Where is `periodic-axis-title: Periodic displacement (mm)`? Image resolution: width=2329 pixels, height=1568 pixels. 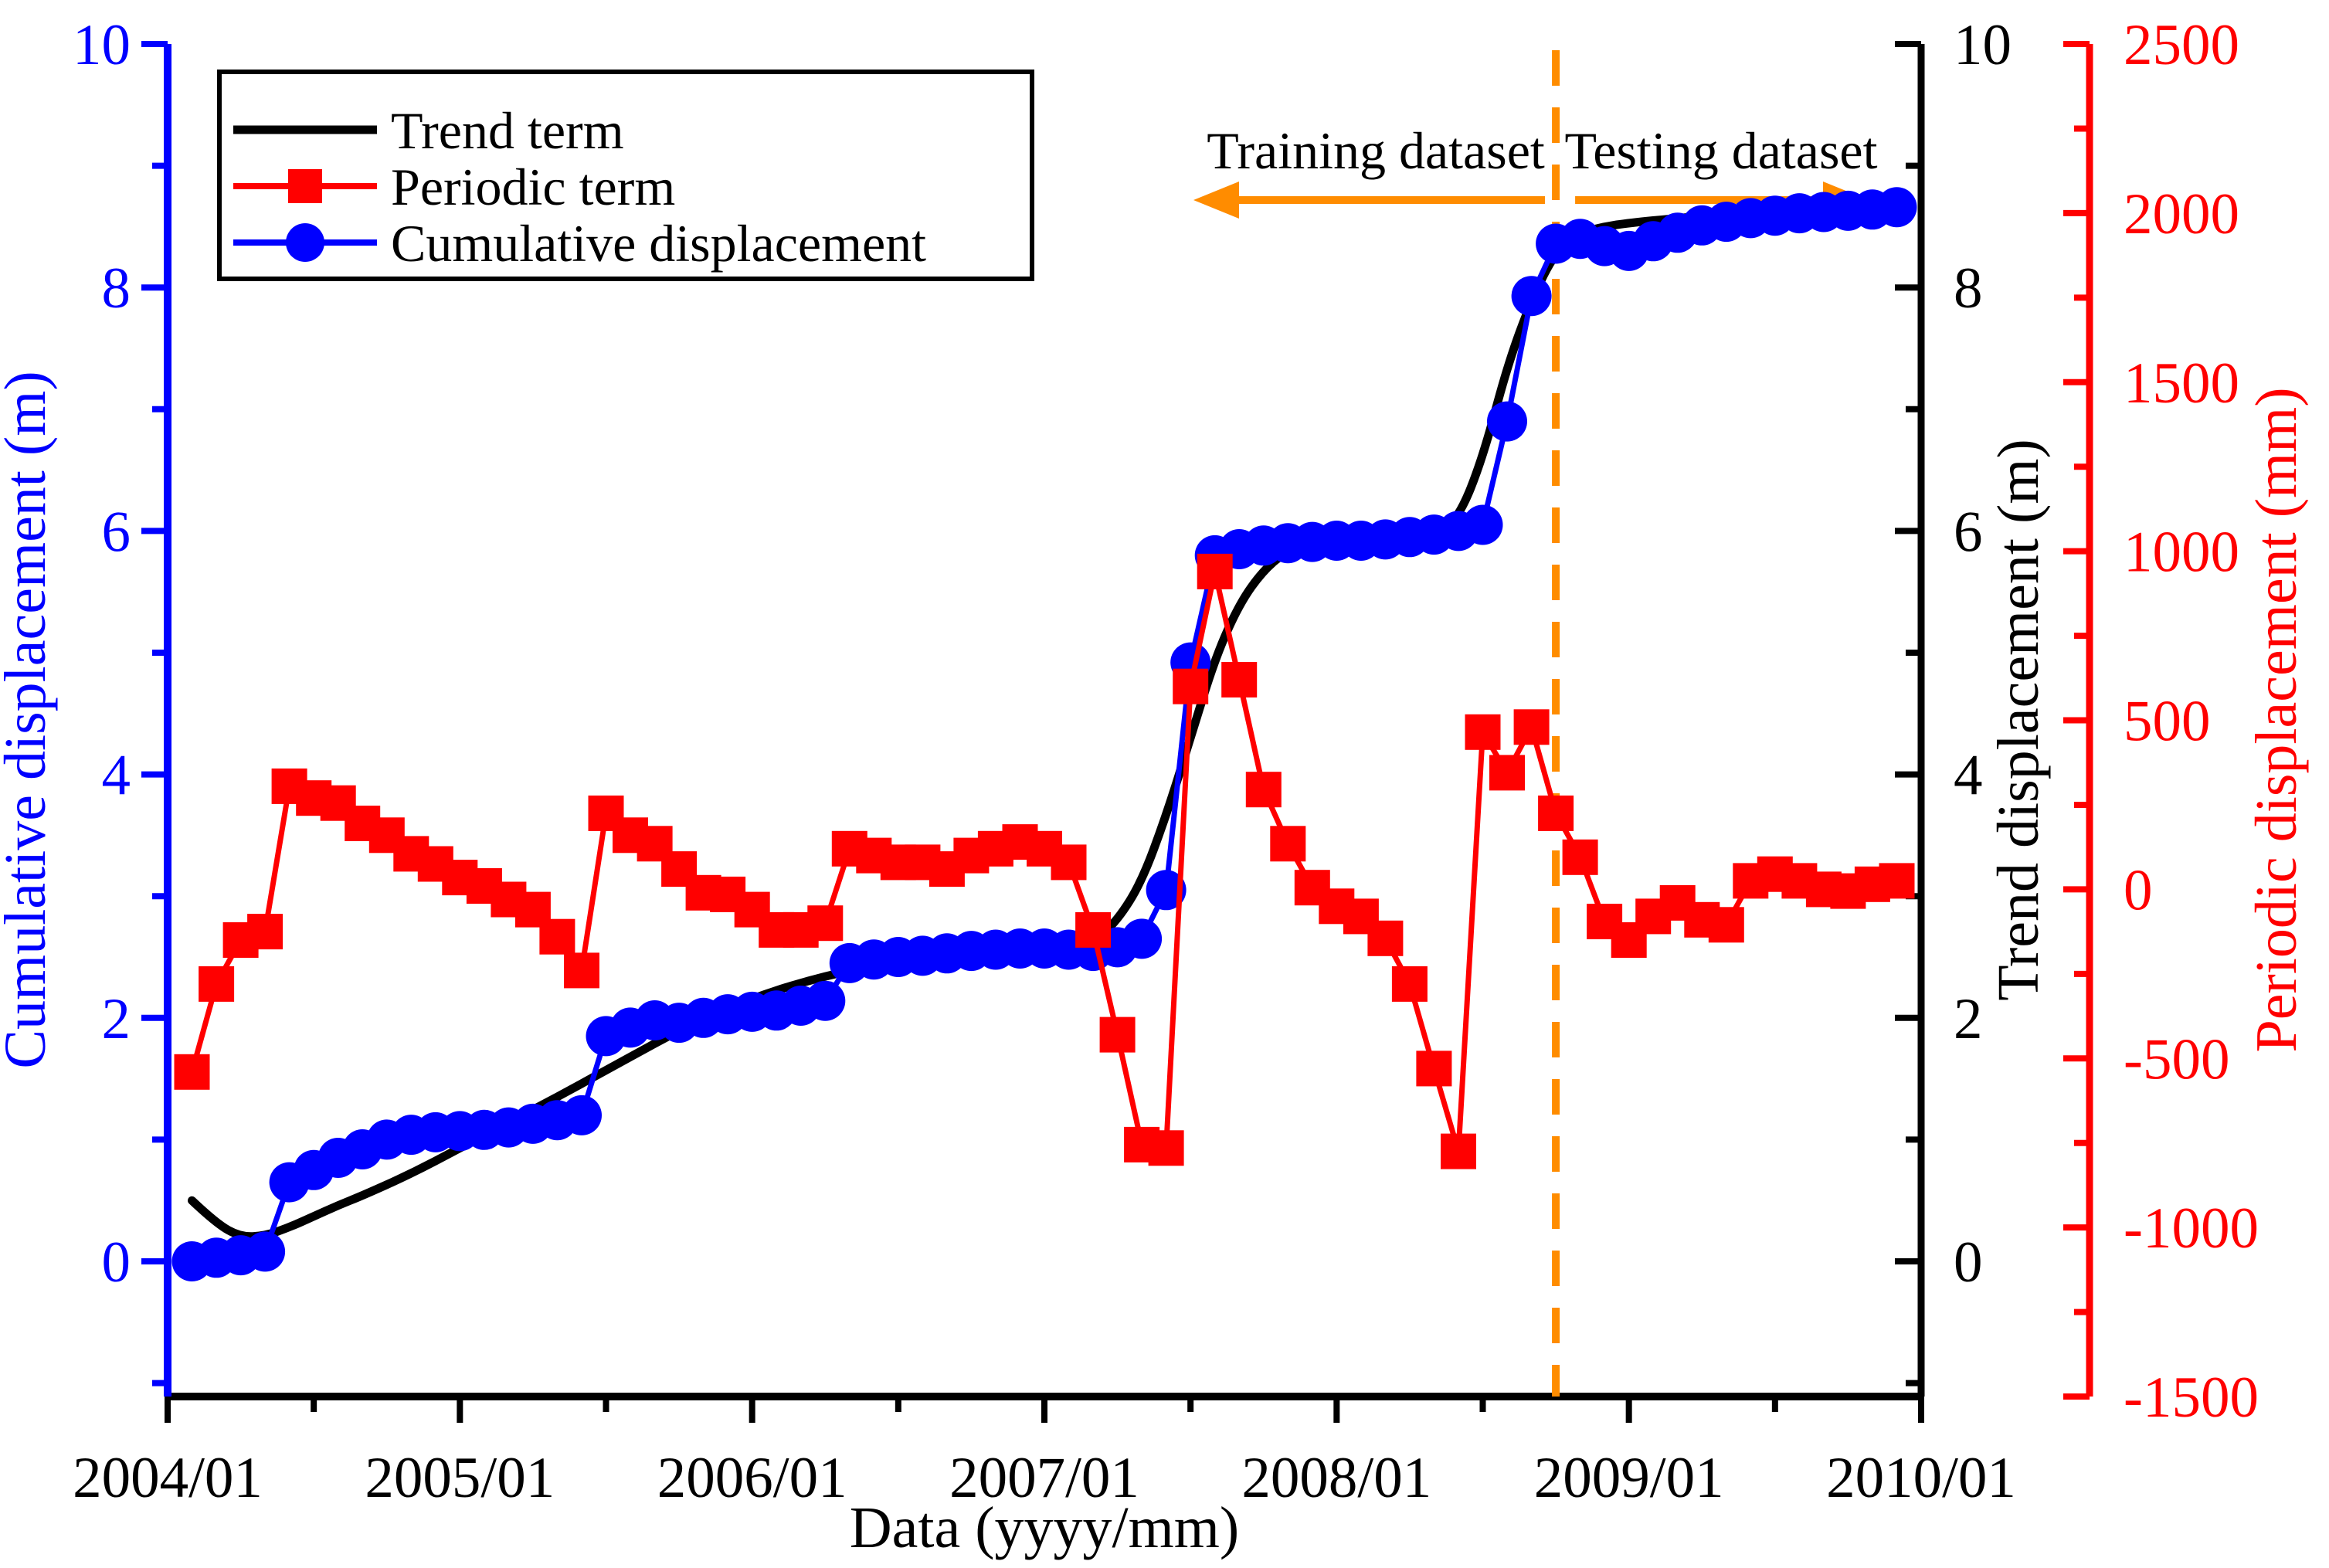 periodic-axis-title: Periodic displacement (mm) is located at coordinates (2276, 719).